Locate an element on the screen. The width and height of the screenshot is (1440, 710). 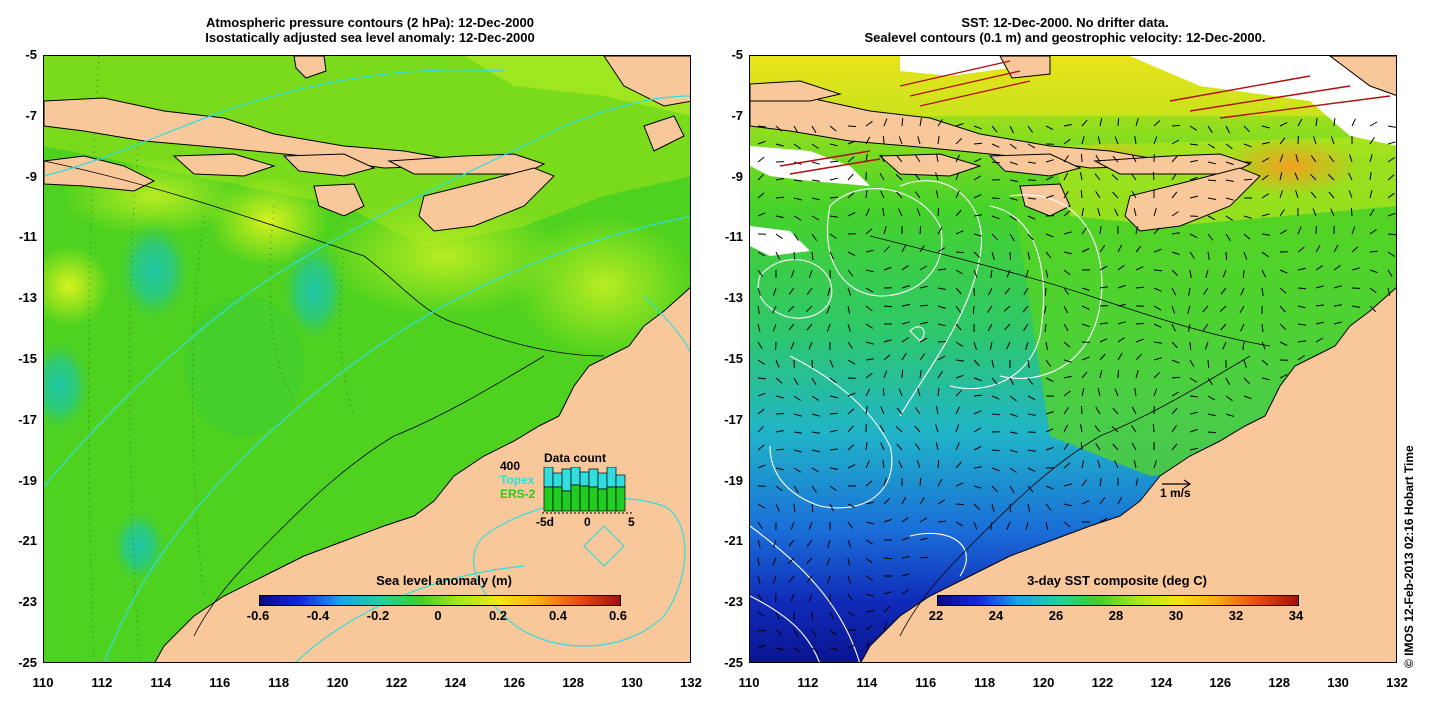
sst-colorbar-tick: 22 is located at coordinates (936, 615).